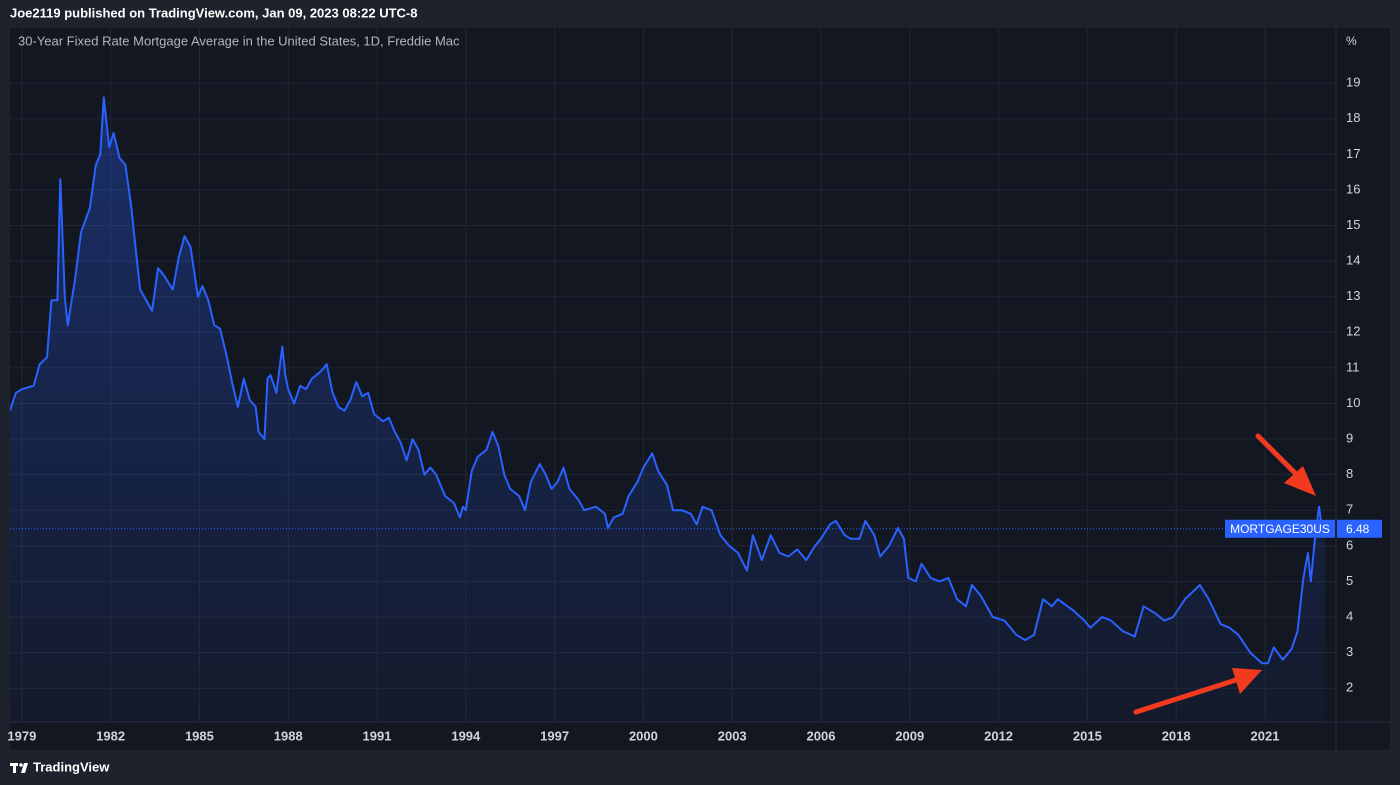  What do you see at coordinates (1349, 580) in the screenshot?
I see `y-tick-label: 5` at bounding box center [1349, 580].